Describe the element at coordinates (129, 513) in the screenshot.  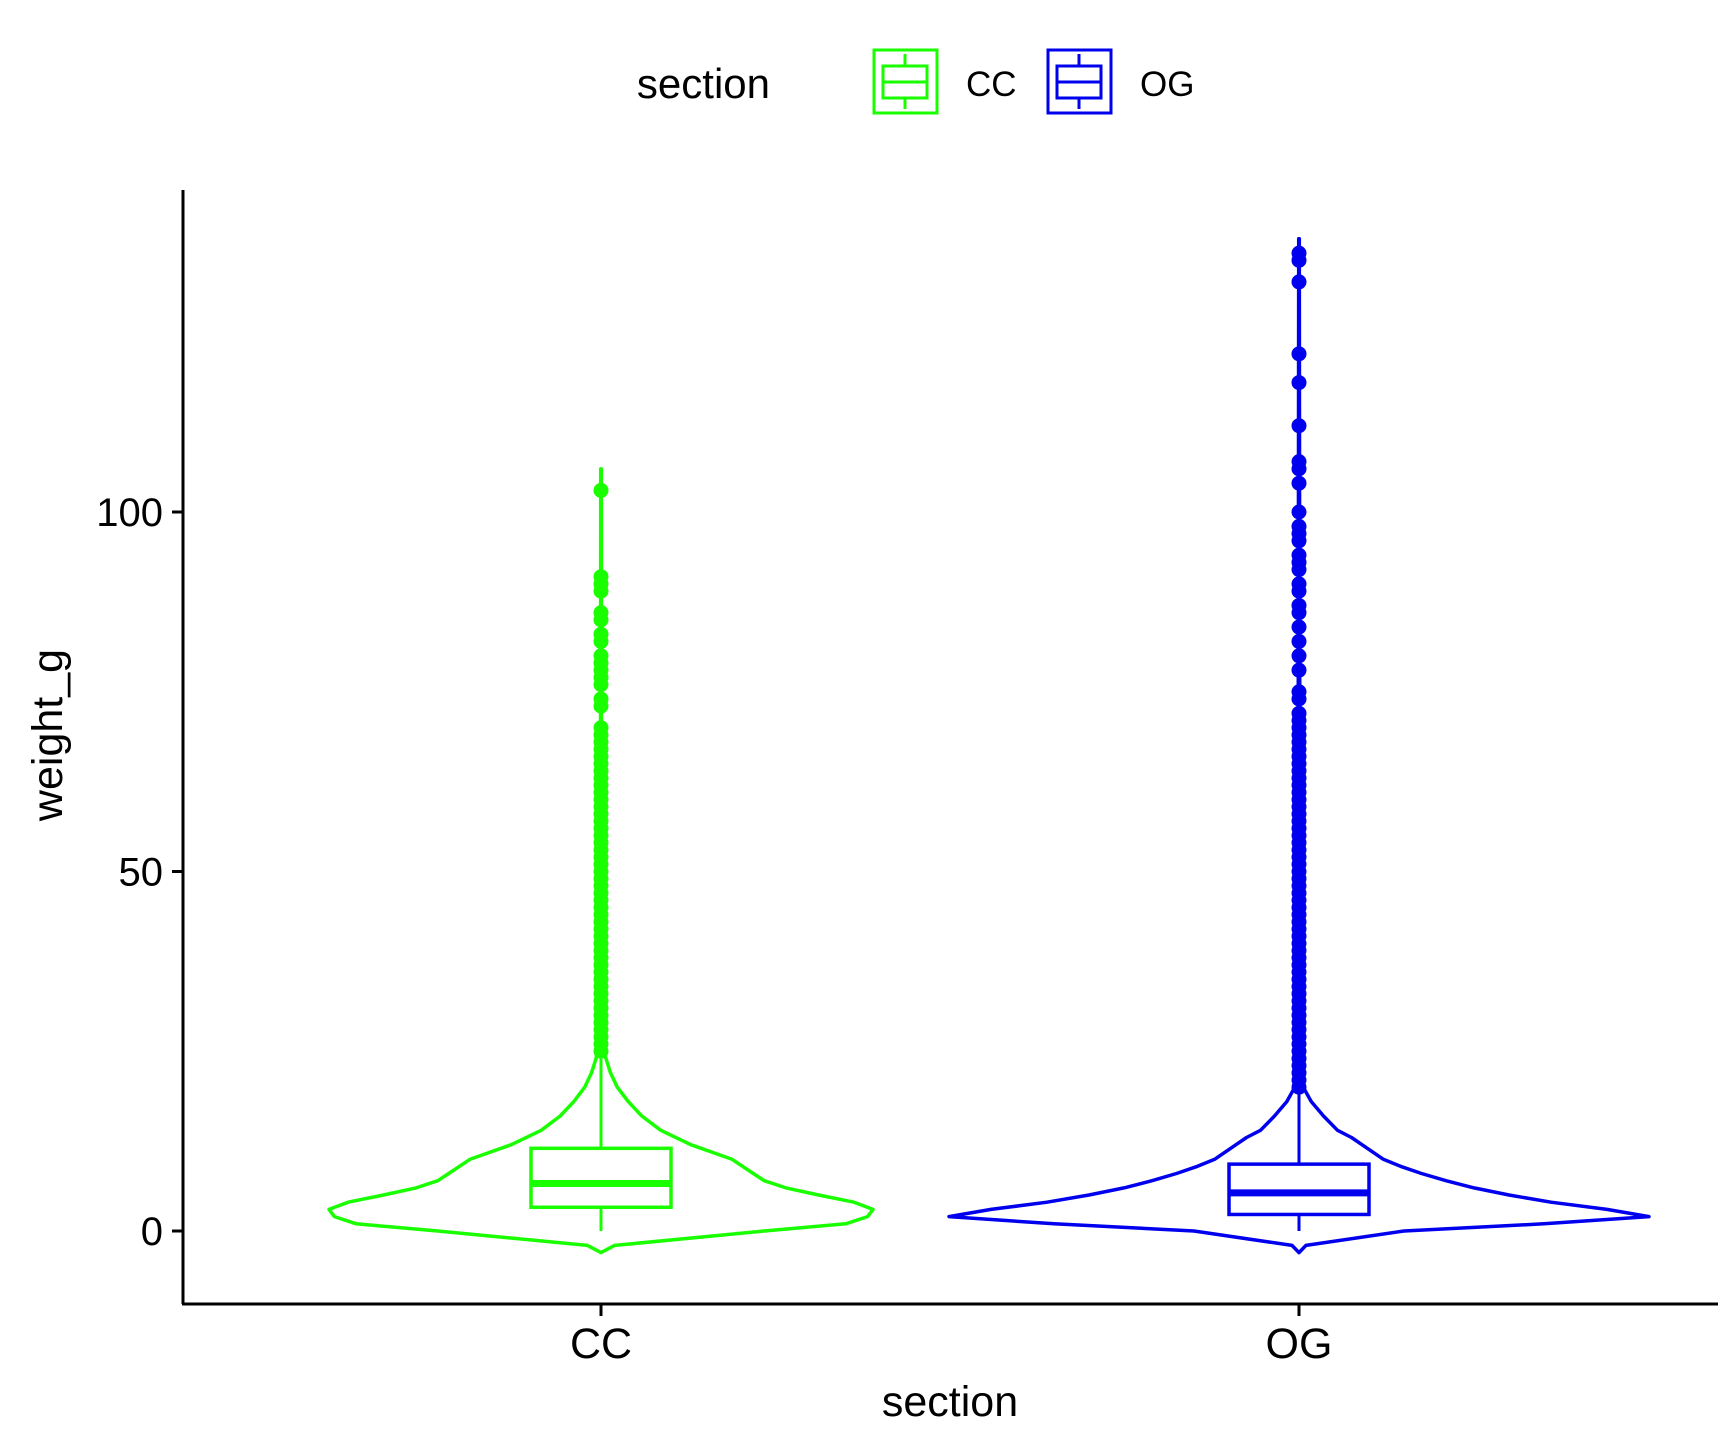
I see `y-tick-label: 100` at that location.